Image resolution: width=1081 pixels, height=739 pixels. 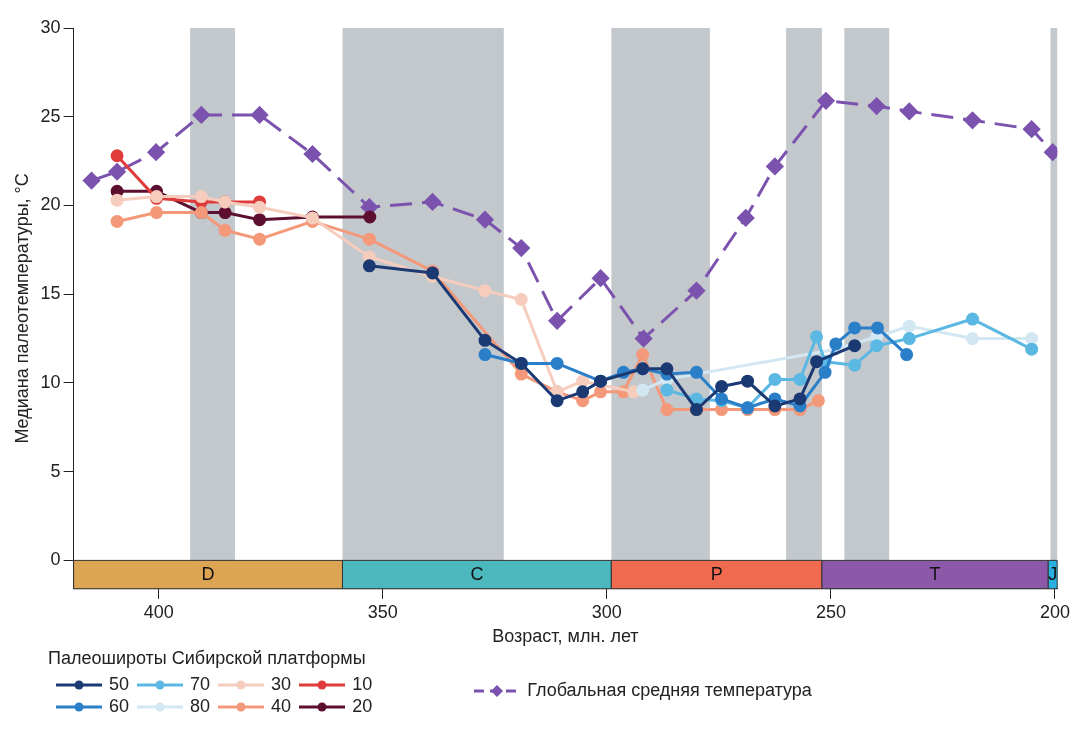 What do you see at coordinates (50, 115) in the screenshot?
I see `y-tick-label: 25` at bounding box center [50, 115].